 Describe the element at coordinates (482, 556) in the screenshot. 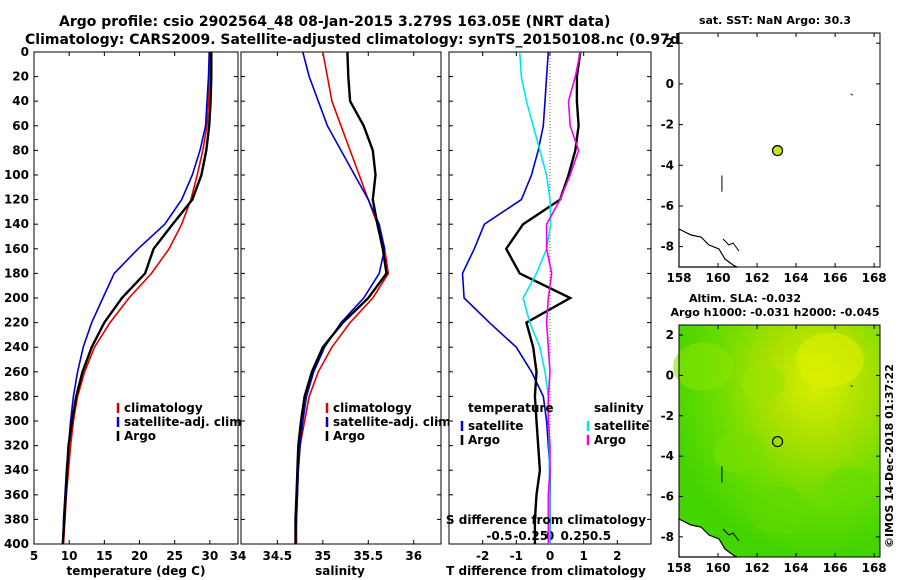

I see `xtick-label: -2` at that location.